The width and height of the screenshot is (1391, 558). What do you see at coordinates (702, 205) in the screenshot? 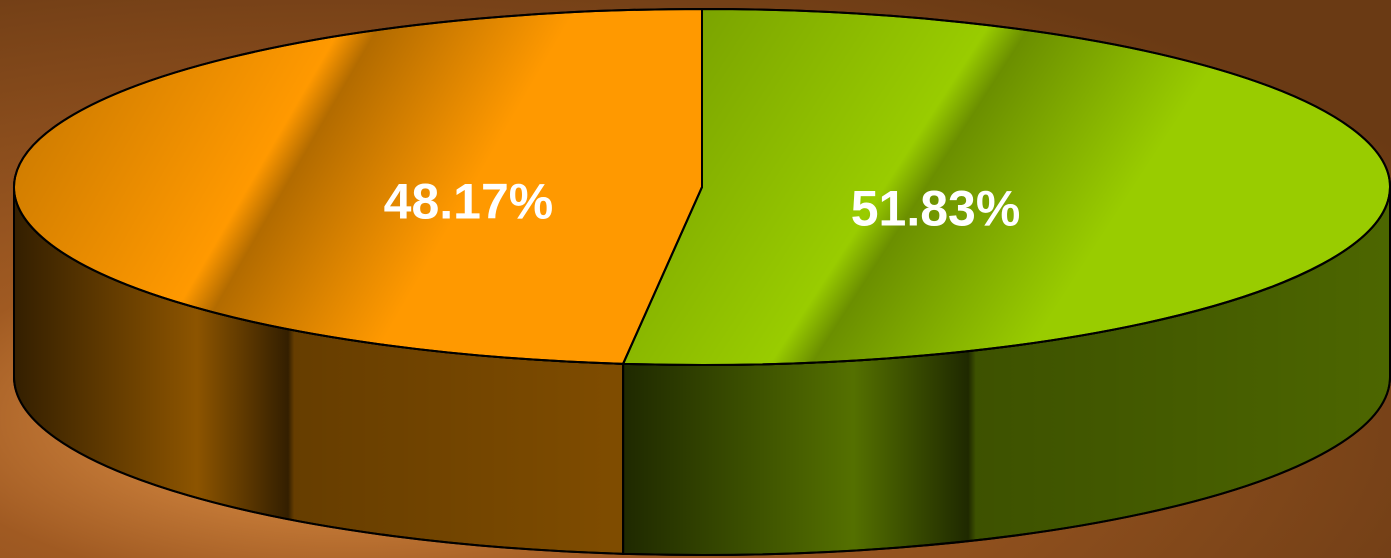
I see `data-labels: 51.83% 48.17%` at bounding box center [702, 205].